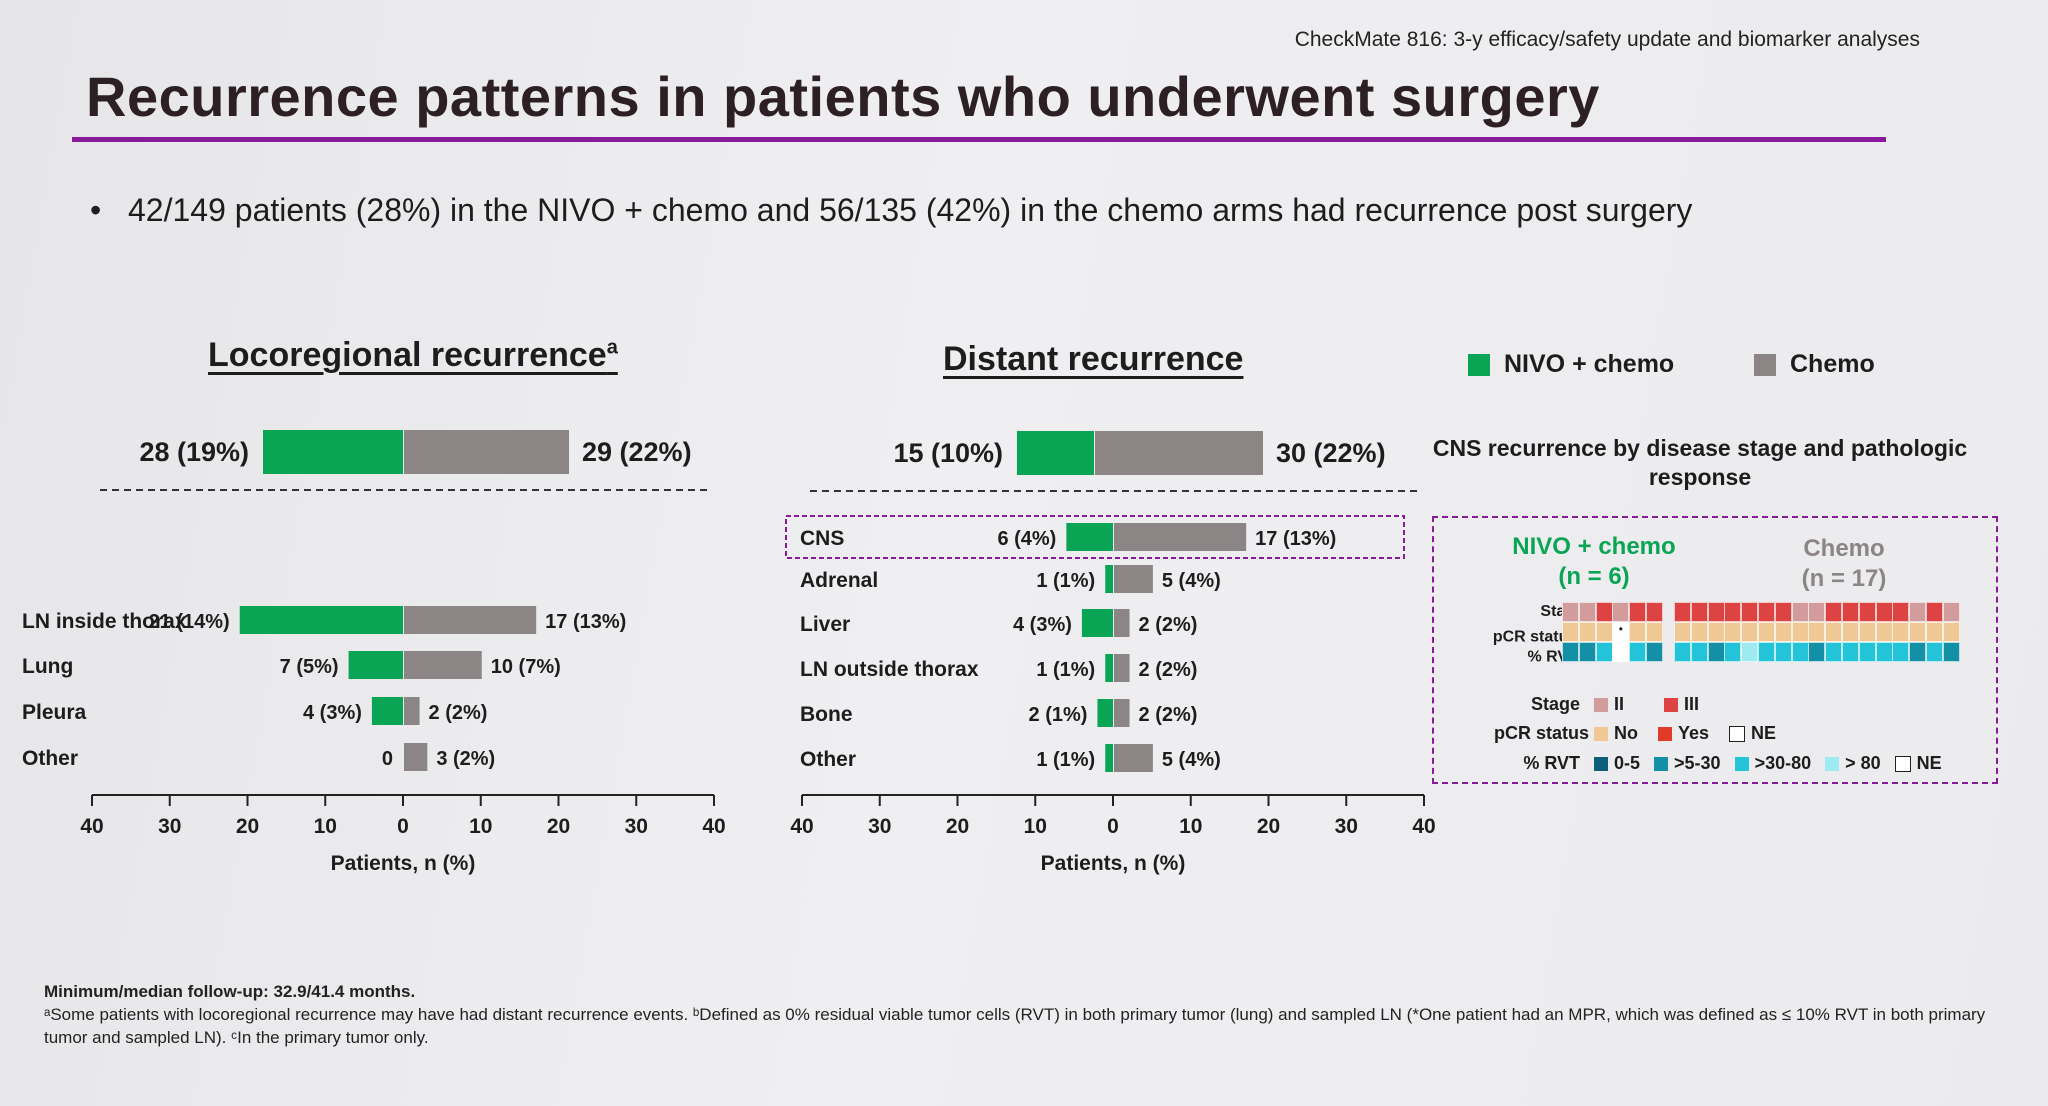 This screenshot has height=1106, width=2048. Describe the element at coordinates (333, 452) in the screenshot. I see `locoregional-total-nivo-bar` at that location.